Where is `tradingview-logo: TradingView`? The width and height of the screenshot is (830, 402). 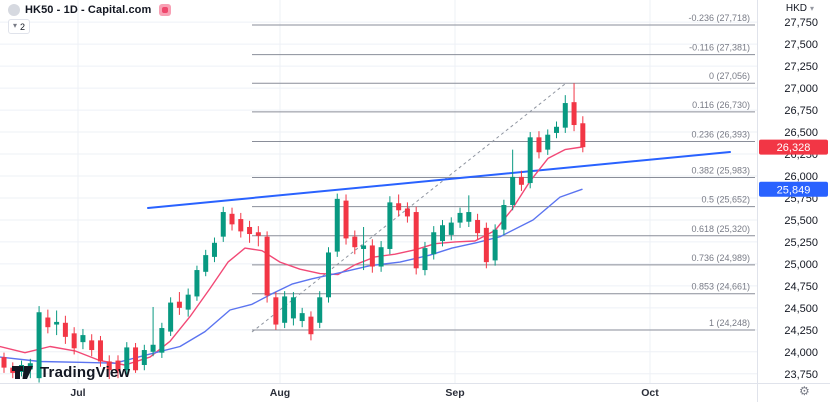 tradingview-logo: TradingView is located at coordinates (71, 372).